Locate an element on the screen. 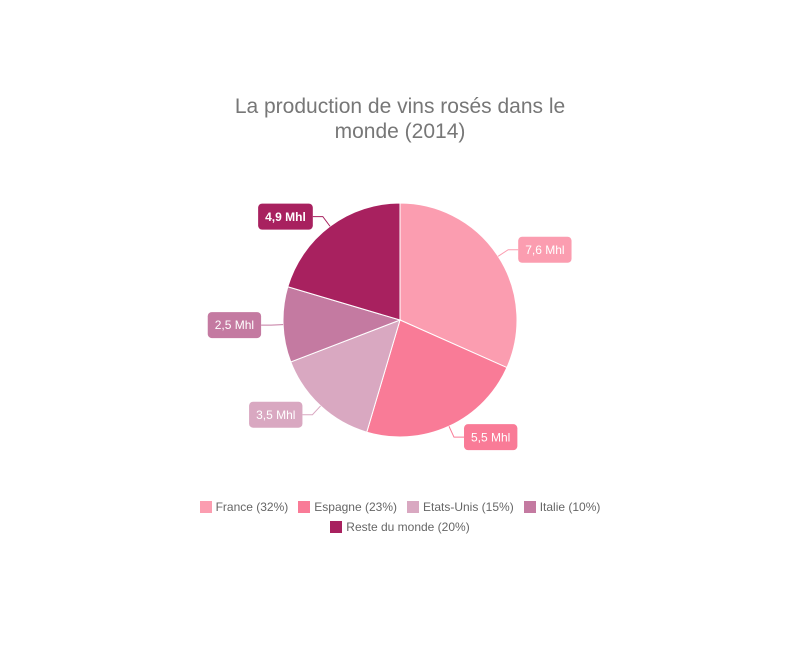 This screenshot has width=800, height=661. legend-label: Italie (10%) is located at coordinates (570, 507).